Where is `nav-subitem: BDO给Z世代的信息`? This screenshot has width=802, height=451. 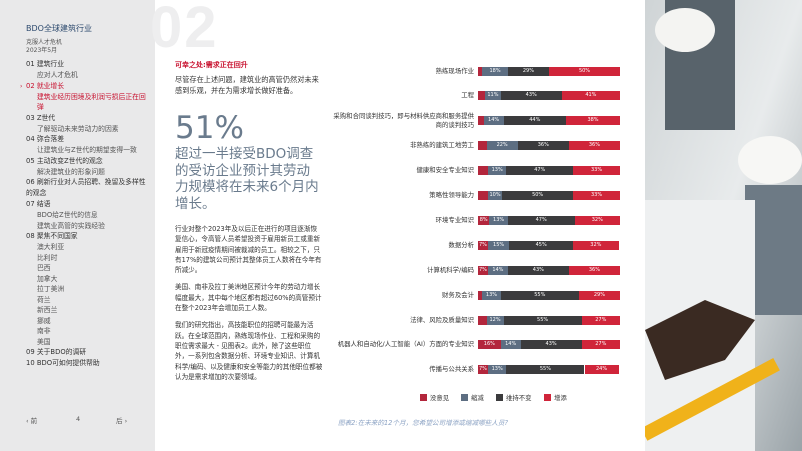 nav-subitem: BDO给Z世代的信息 is located at coordinates (67, 215).